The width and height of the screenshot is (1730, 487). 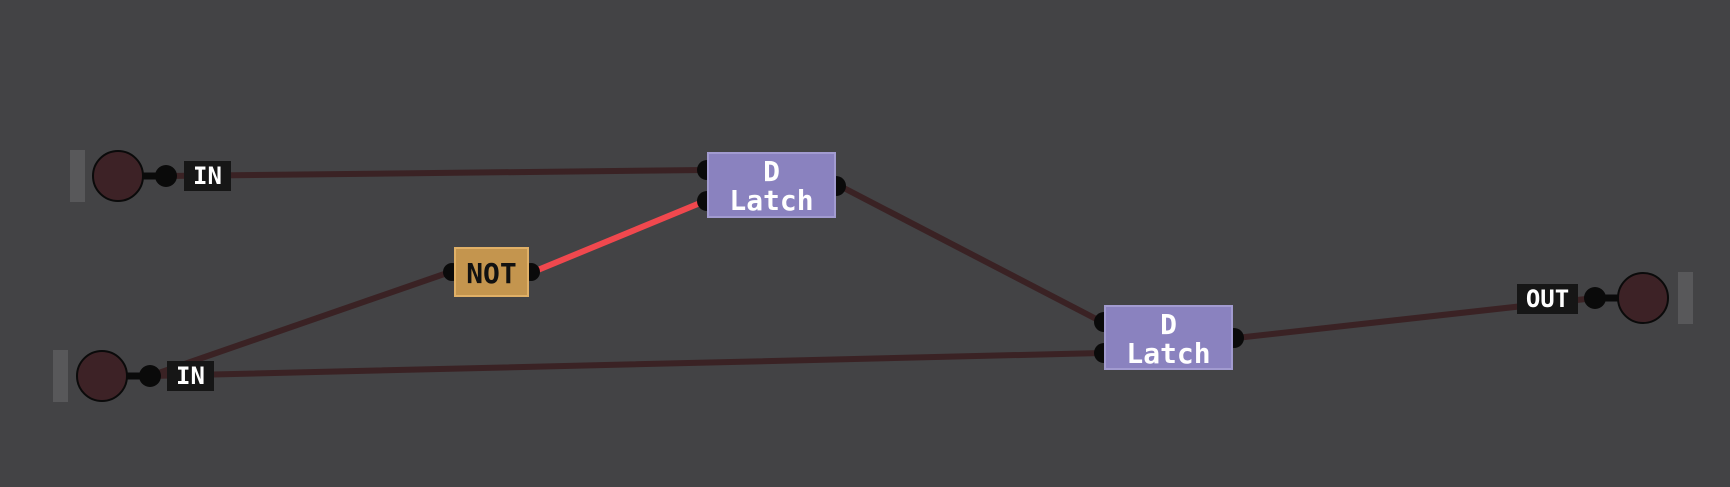 I want to click on output-led: OUT, so click(x=1605, y=298).